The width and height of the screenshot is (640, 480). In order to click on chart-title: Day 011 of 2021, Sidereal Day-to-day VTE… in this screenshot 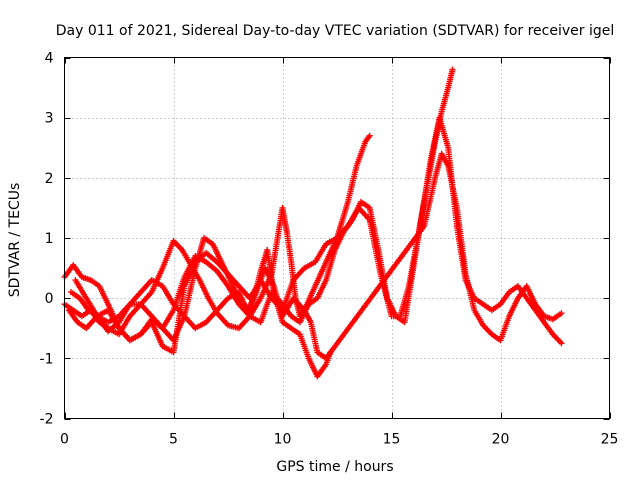, I will do `click(335, 31)`.